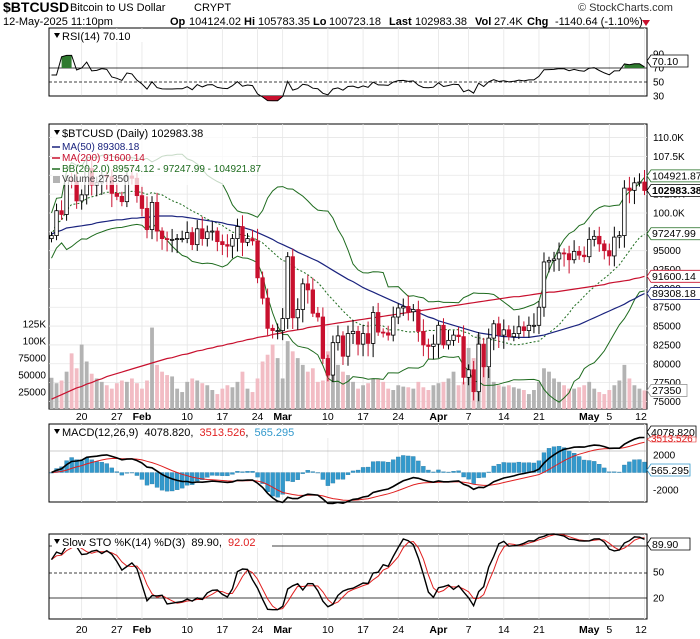 This screenshot has width=700, height=639. What do you see at coordinates (508, 22) in the screenshot?
I see `volume-value: 27.4K` at bounding box center [508, 22].